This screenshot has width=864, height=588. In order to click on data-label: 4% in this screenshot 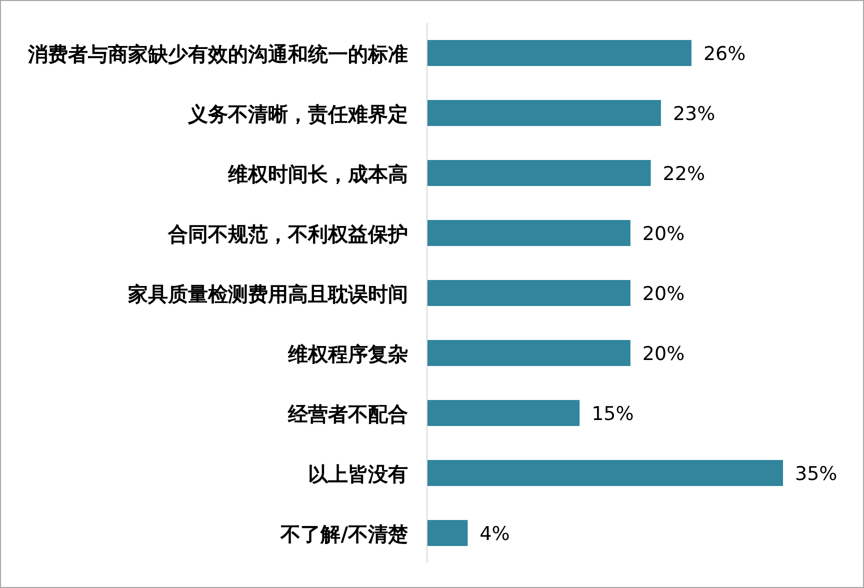, I will do `click(495, 534)`.